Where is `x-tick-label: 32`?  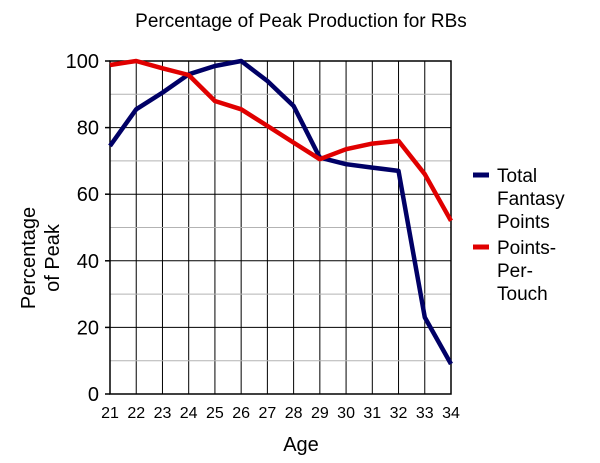
x-tick-label: 32 is located at coordinates (399, 413).